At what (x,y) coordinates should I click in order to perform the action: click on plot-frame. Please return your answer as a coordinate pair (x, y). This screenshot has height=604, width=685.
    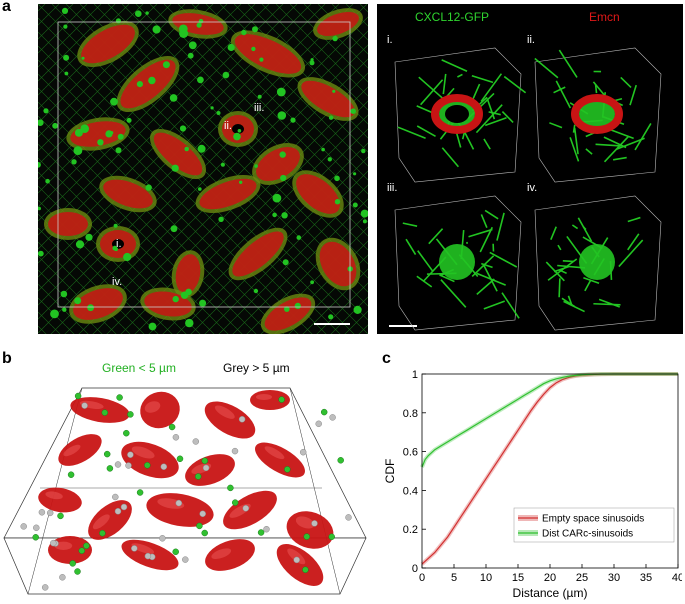
    Looking at the image, I should click on (550, 471).